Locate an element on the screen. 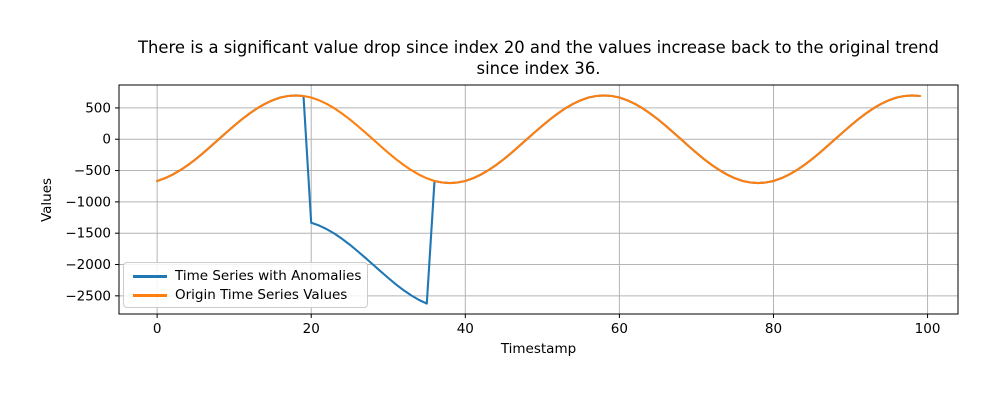 This screenshot has width=1000, height=400. legend-item-origin: Origin Time Series Values is located at coordinates (245, 295).